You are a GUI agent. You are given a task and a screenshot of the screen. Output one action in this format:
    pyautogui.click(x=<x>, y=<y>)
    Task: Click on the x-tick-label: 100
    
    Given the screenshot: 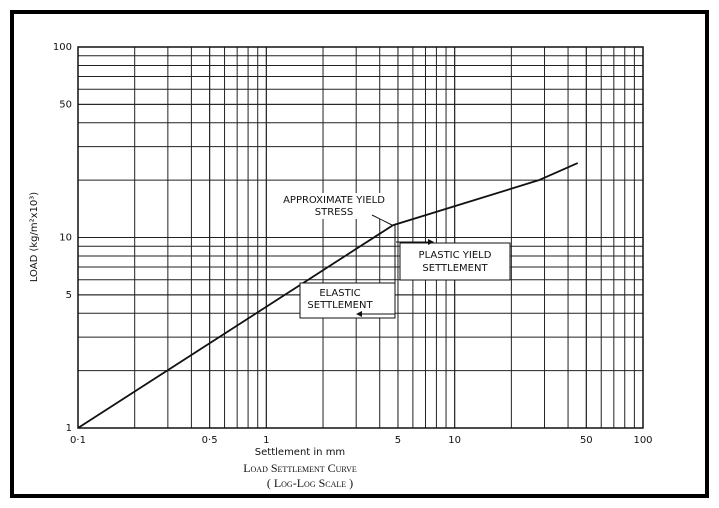 What is the action you would take?
    pyautogui.click(x=642, y=440)
    